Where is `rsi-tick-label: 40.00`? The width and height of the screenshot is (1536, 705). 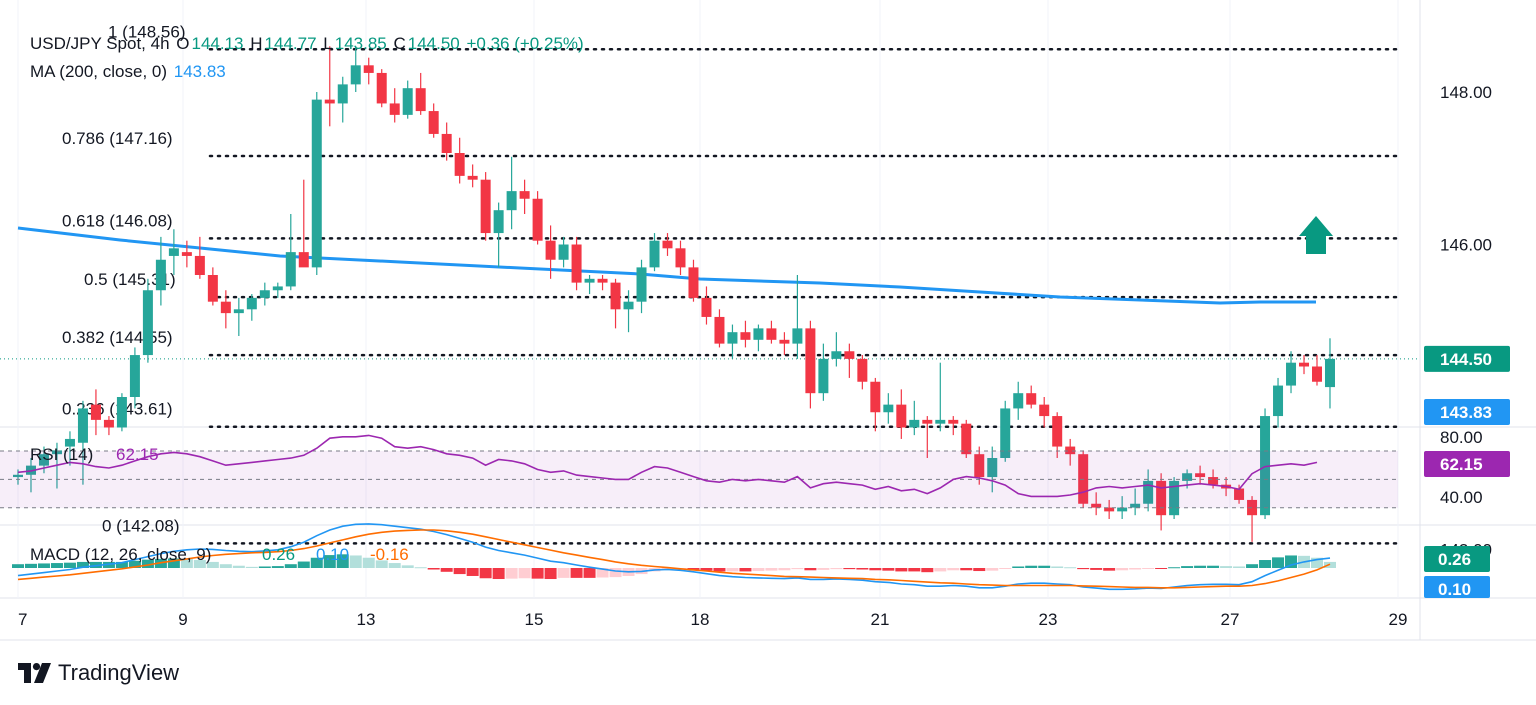
rsi-tick-label: 40.00 is located at coordinates (1461, 497).